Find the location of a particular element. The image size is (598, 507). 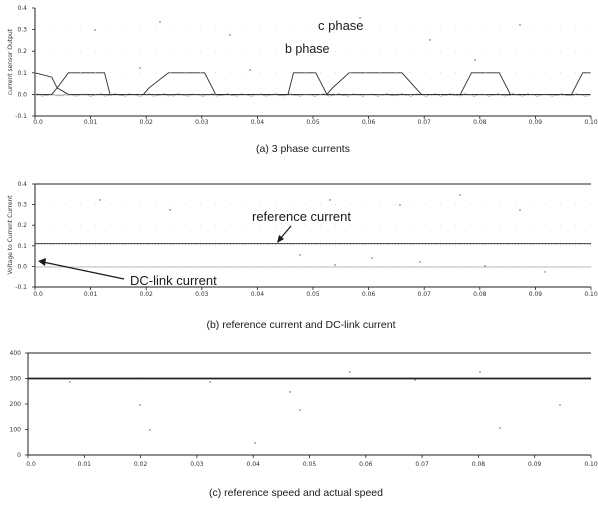

panel-c-caption: (c) reference speed and actual speed is located at coordinates (296, 493).